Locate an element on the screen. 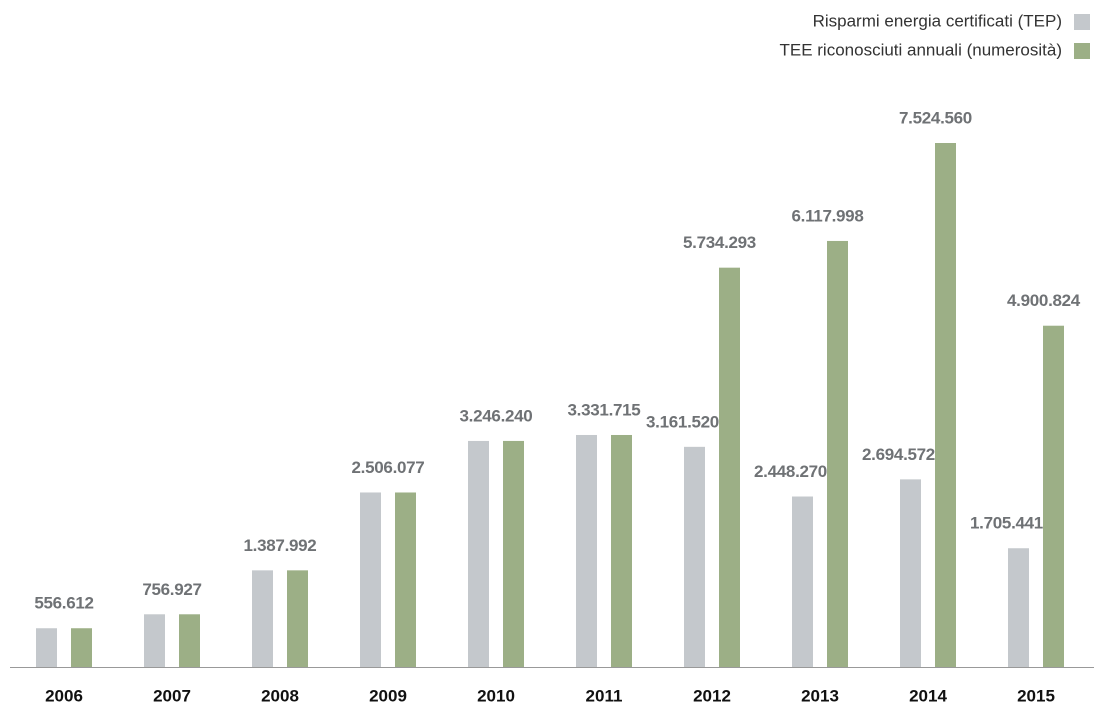 This screenshot has height=720, width=1094. value-label: 5.734.293 is located at coordinates (719, 242).